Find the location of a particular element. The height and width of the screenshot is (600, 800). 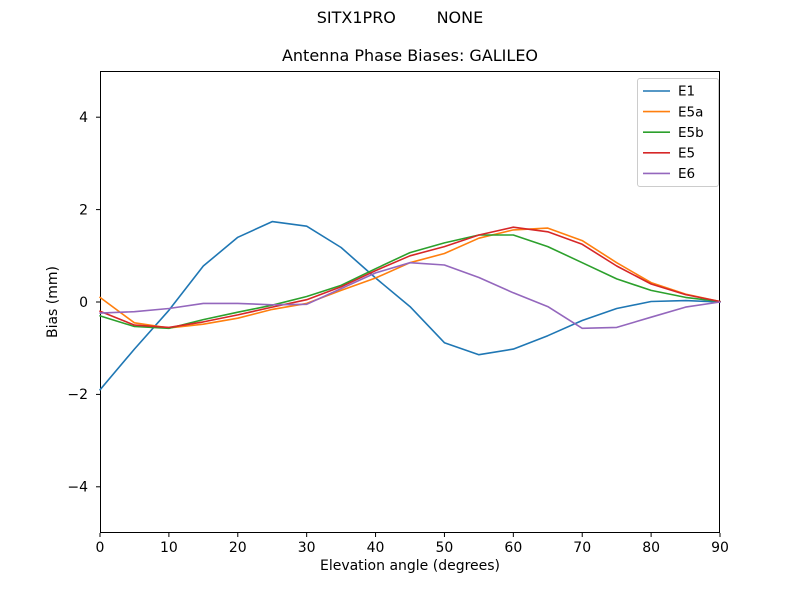

legend-label-E5a: E5a is located at coordinates (690, 112).